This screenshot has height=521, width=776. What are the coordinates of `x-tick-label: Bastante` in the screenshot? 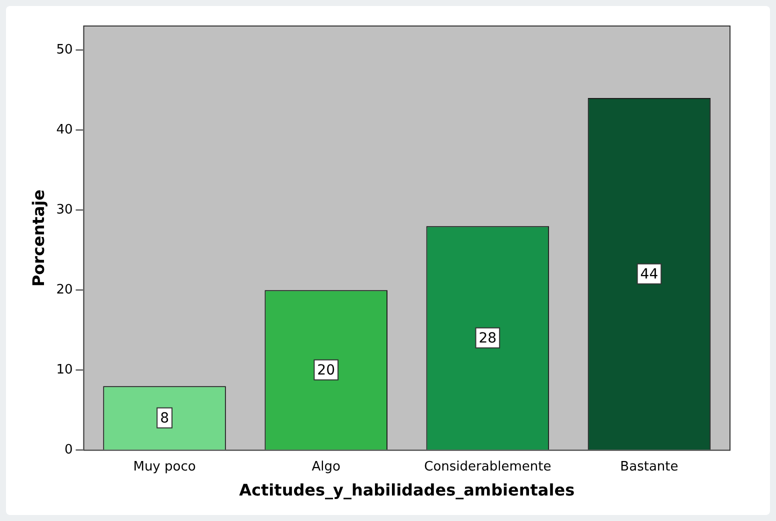 It's located at (649, 466).